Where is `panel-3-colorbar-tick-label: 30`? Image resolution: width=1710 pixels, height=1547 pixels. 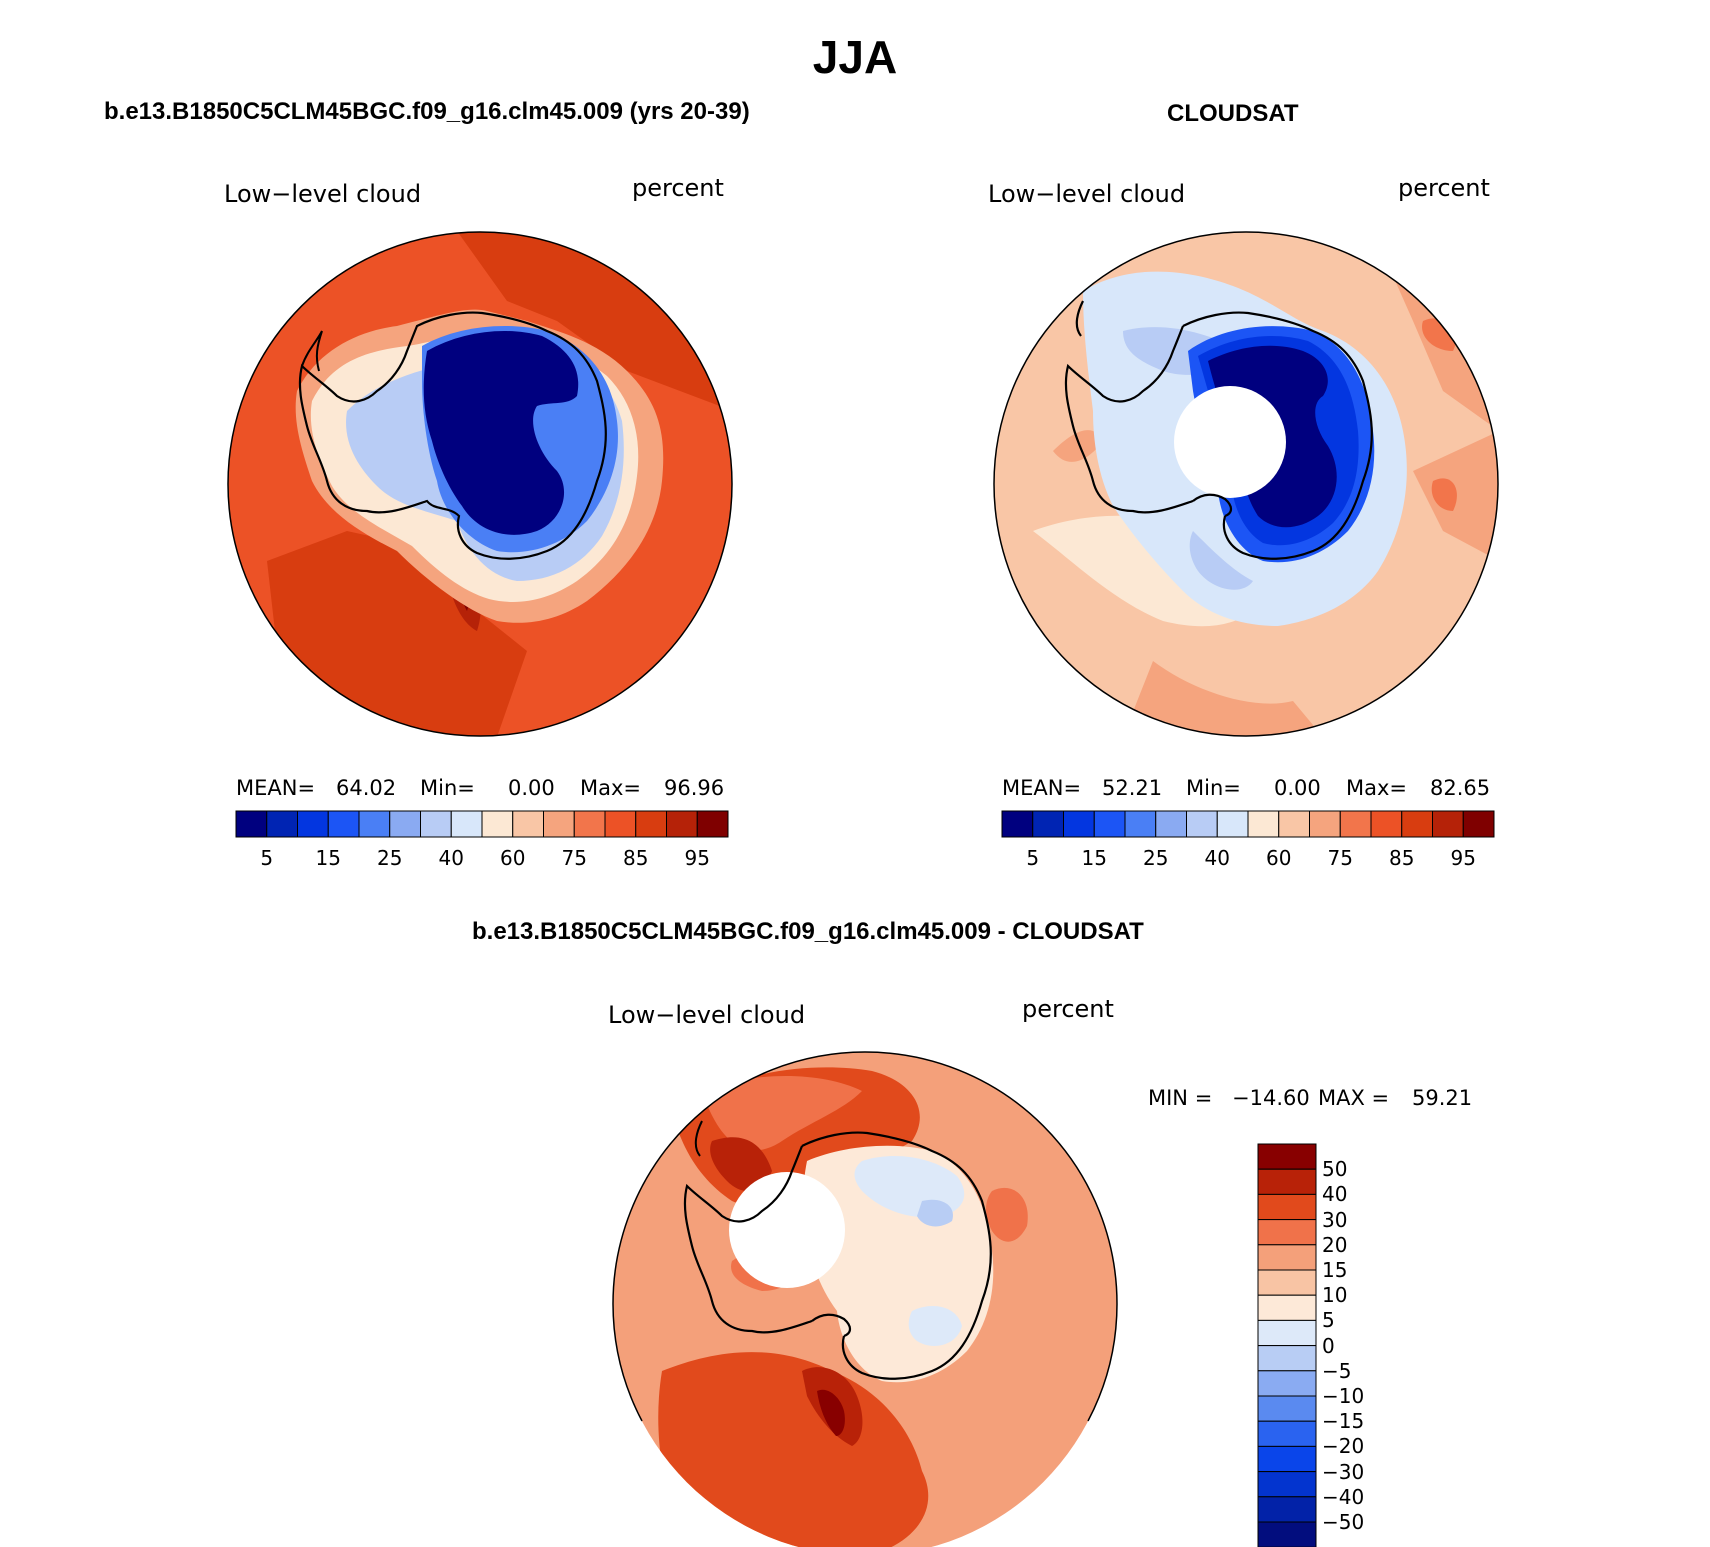 panel-3-colorbar-tick-label: 30 is located at coordinates (1335, 1219).